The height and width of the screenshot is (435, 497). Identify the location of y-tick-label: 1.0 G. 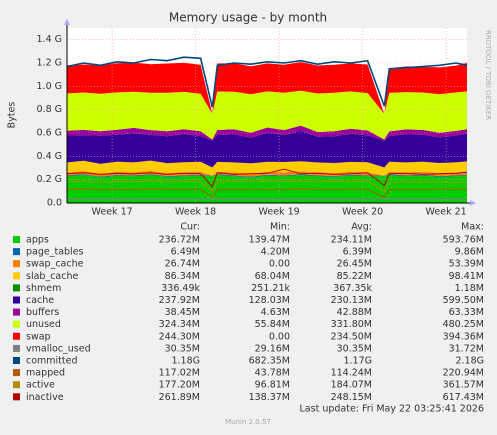
(50, 86).